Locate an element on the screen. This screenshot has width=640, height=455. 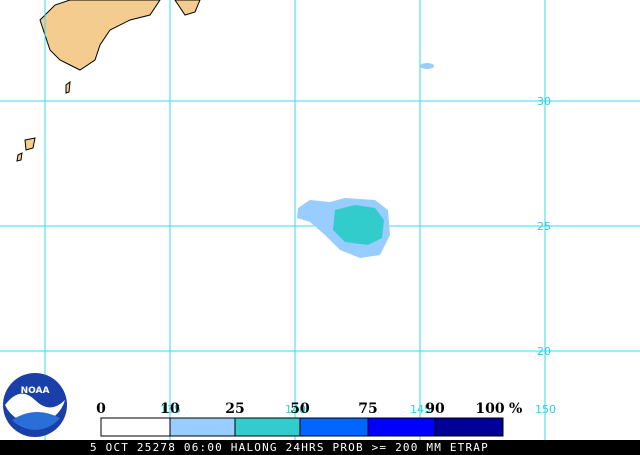
latitude-label: 20 is located at coordinates (544, 351).